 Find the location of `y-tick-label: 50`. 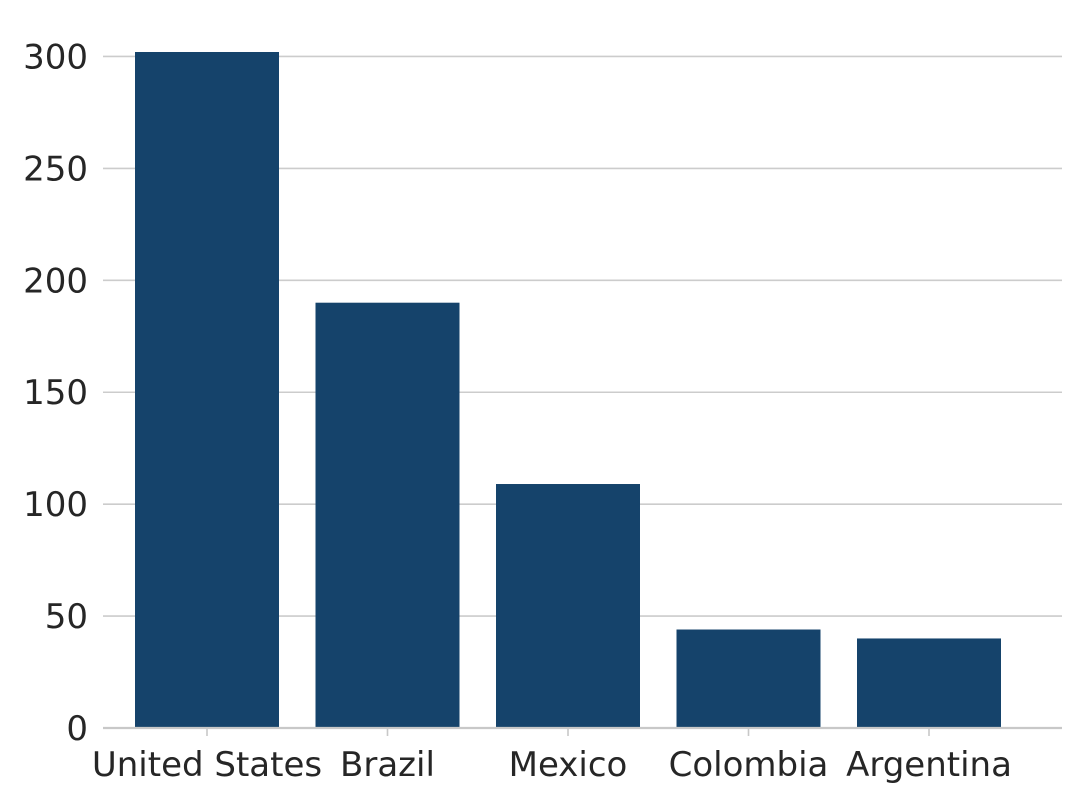

y-tick-label: 50 is located at coordinates (66, 617).